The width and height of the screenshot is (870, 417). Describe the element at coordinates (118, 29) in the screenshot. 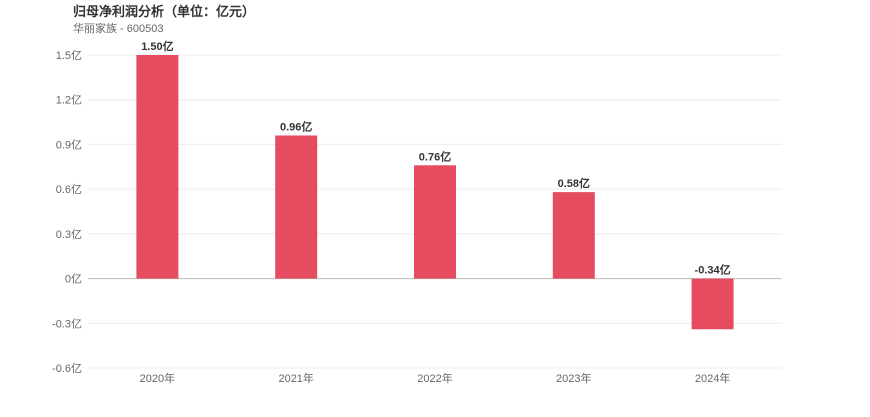

I see `chart-subtitle: 华丽家族 - 600503` at that location.